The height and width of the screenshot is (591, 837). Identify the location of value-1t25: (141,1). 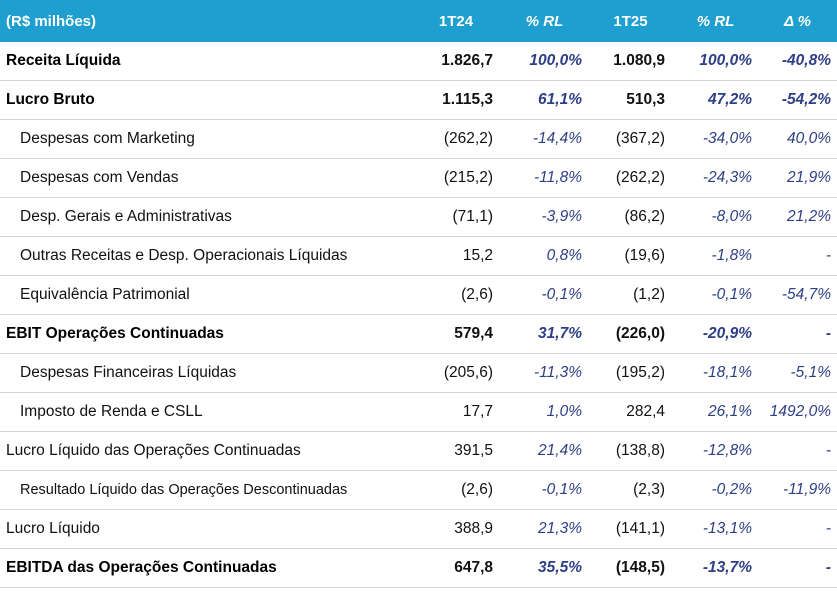
(630, 529).